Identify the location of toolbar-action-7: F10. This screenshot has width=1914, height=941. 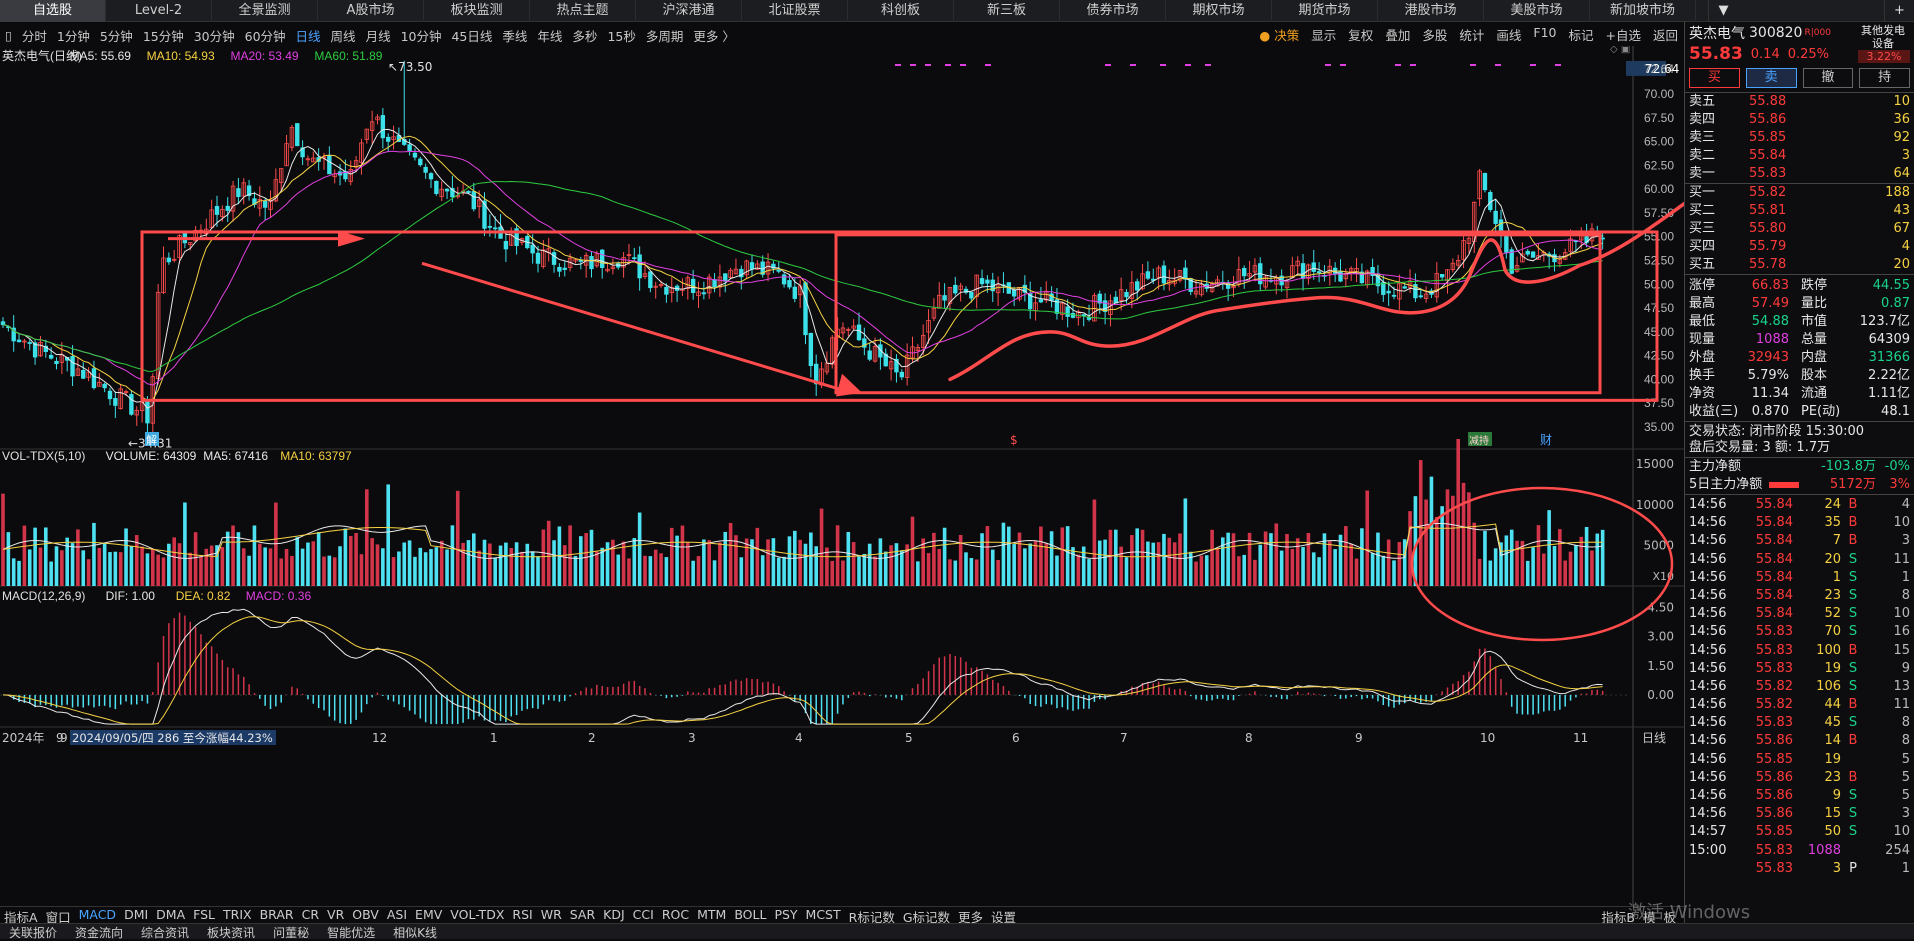
(1545, 32).